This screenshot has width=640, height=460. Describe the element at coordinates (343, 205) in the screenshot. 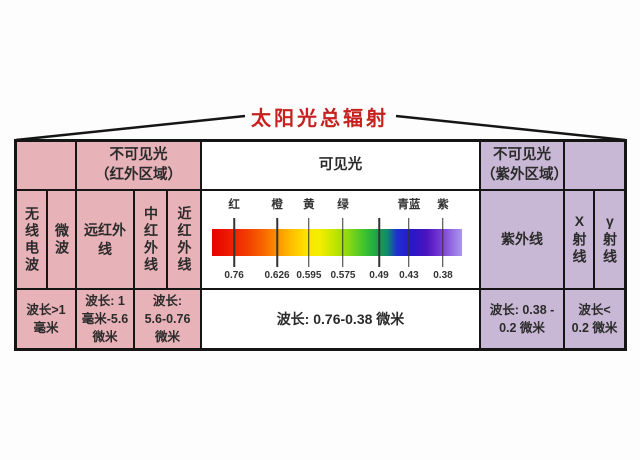

I see `spectrum-color-label: 绿` at that location.